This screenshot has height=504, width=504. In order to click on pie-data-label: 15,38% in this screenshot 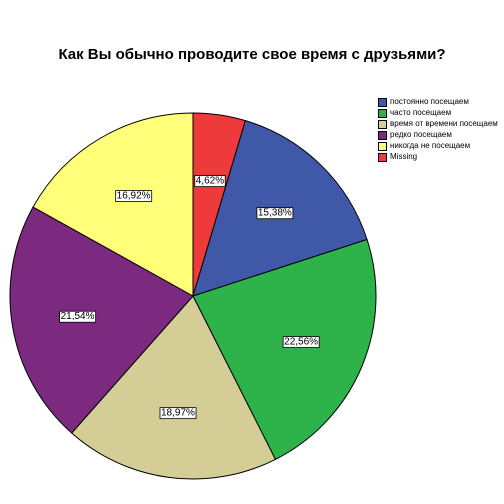, I will do `click(275, 213)`.